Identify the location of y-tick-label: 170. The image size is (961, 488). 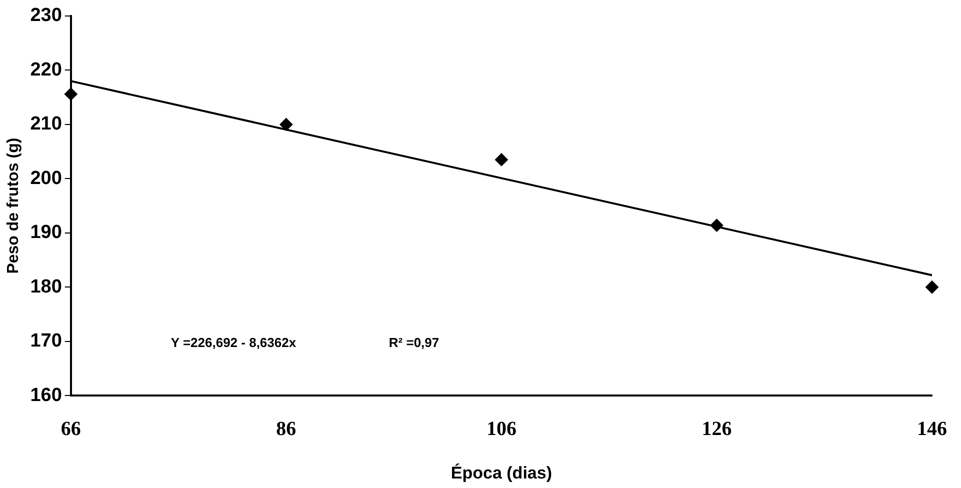
(46, 341).